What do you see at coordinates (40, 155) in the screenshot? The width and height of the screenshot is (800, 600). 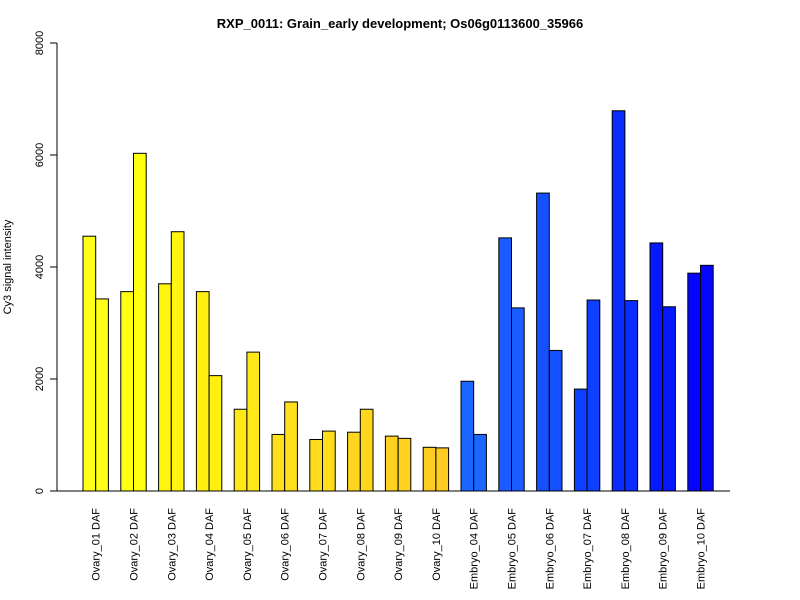 I see `y-tick-label: 6000` at bounding box center [40, 155].